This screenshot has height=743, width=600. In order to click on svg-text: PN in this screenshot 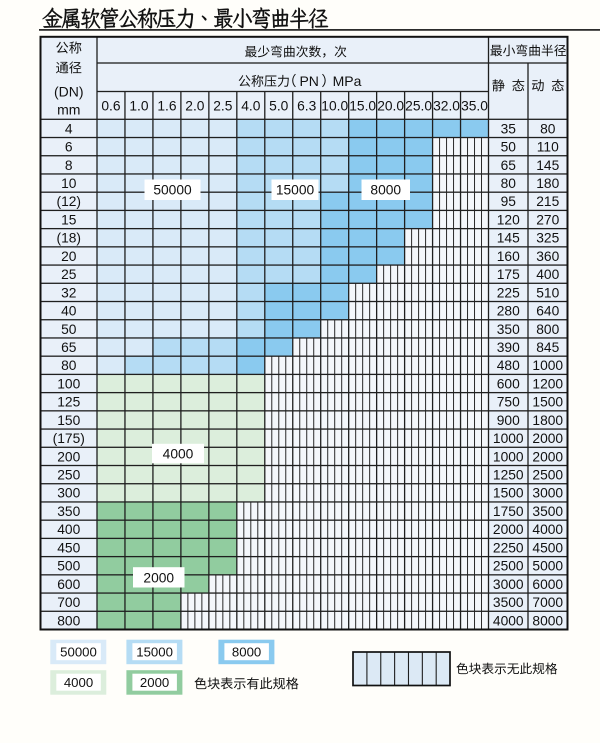, I will do `click(308, 81)`.